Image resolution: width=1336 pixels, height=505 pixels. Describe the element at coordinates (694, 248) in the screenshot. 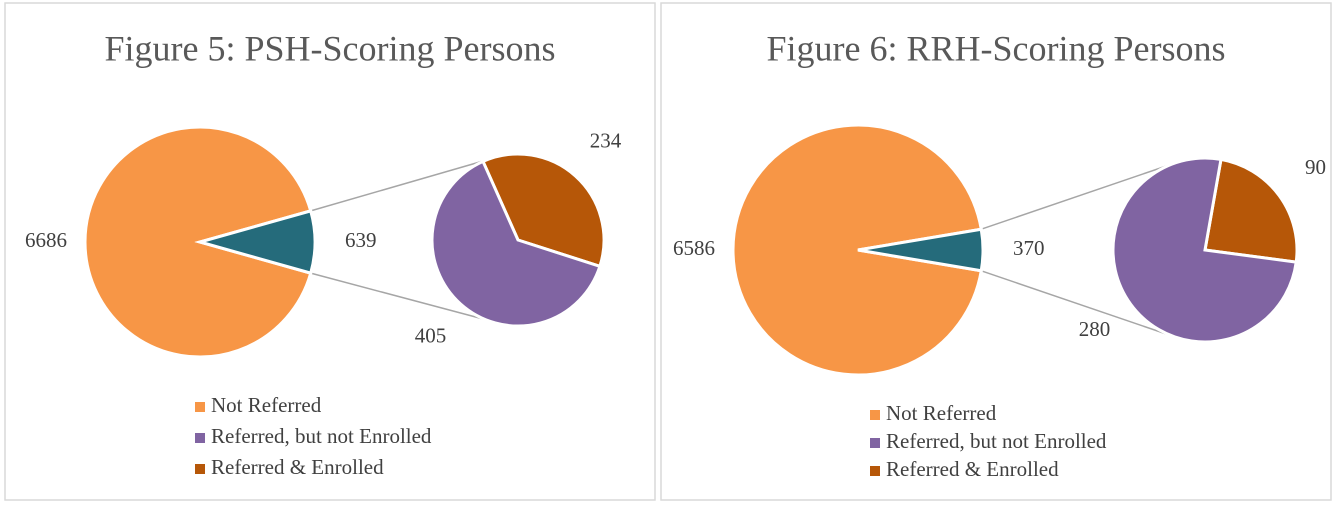

I see `data-label: 6586` at that location.